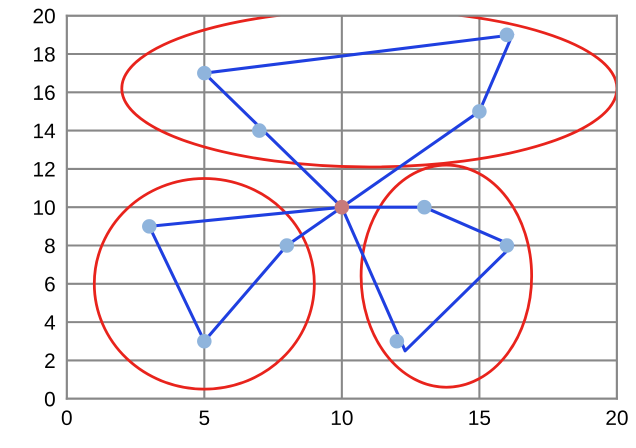  I want to click on y-tick-label: 14, so click(45, 131).